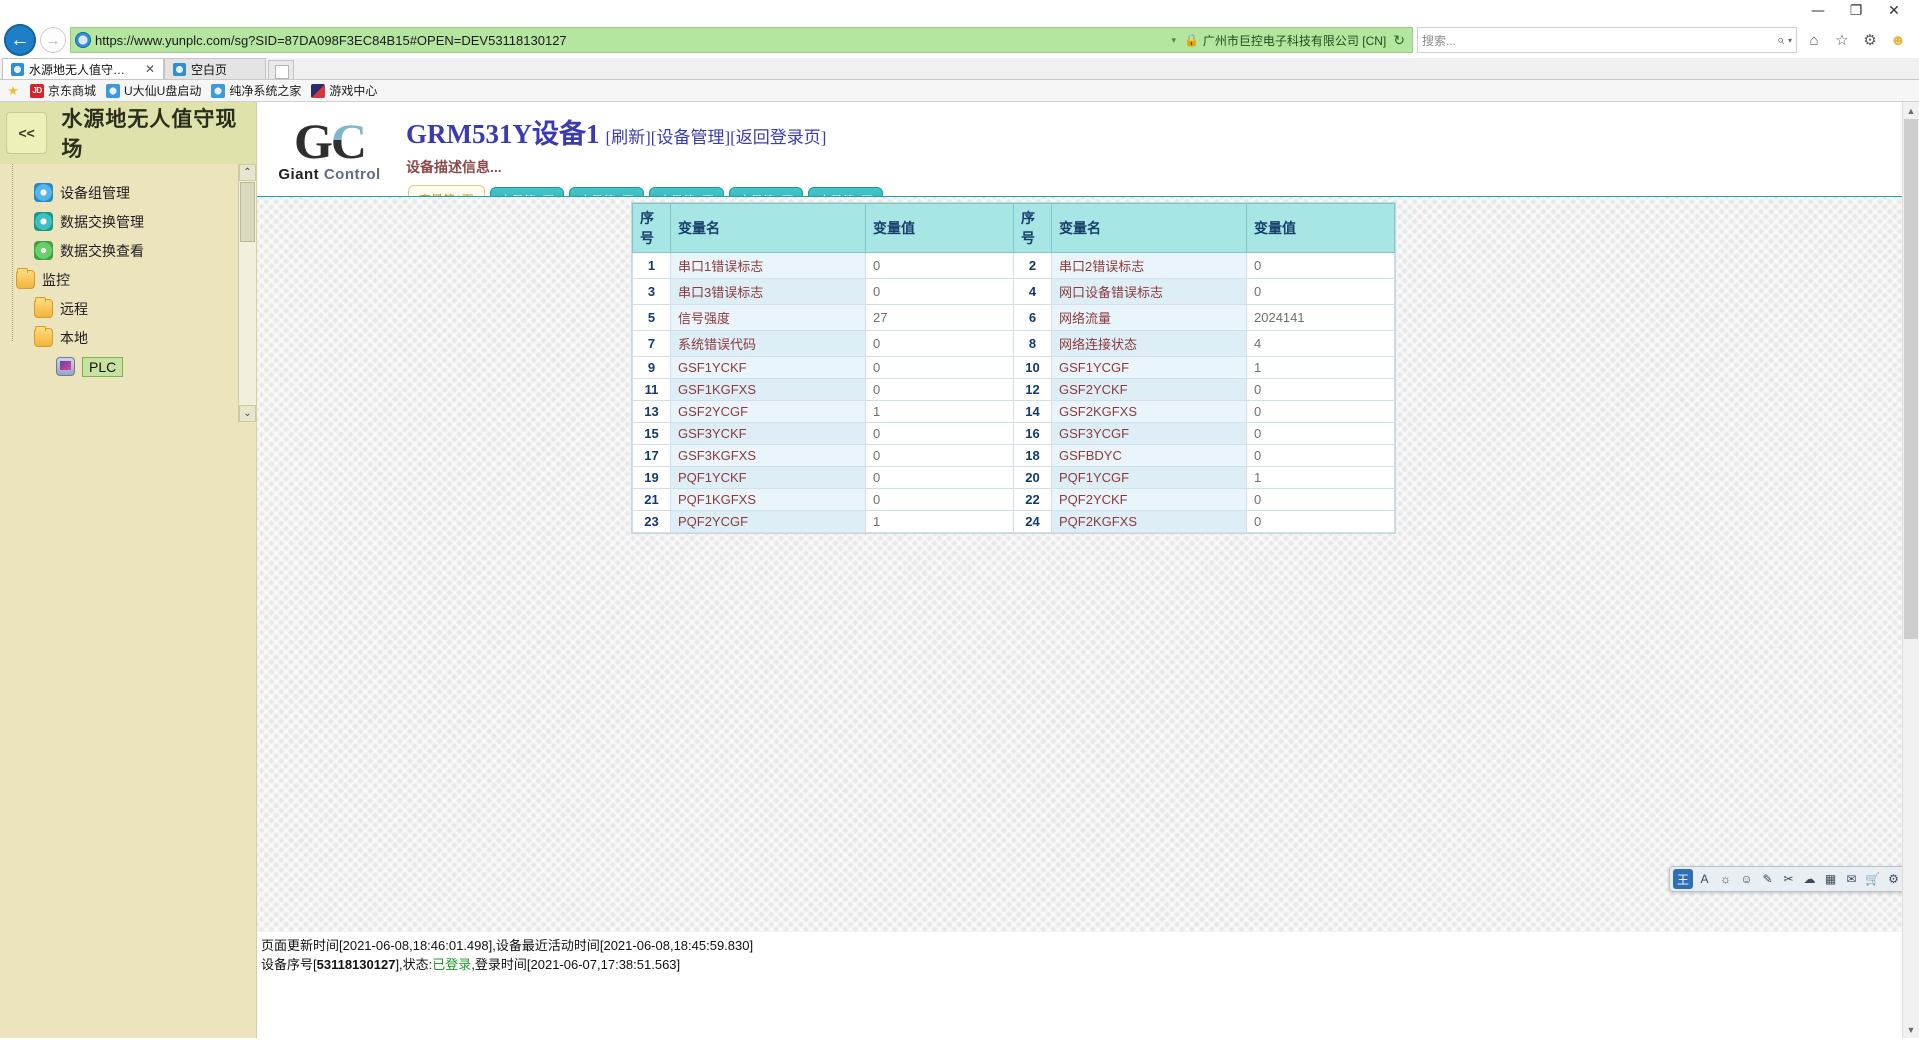  I want to click on bookmark-item-udaxian: U大仙U盘启动, so click(153, 90).